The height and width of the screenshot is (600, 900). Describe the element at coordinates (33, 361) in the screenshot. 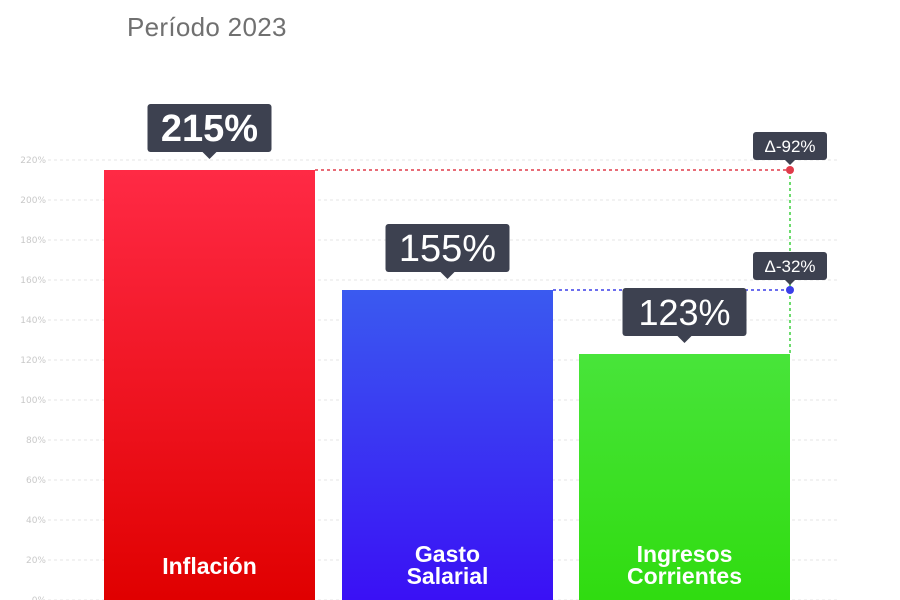

I see `y-tick-label: 120%` at that location.